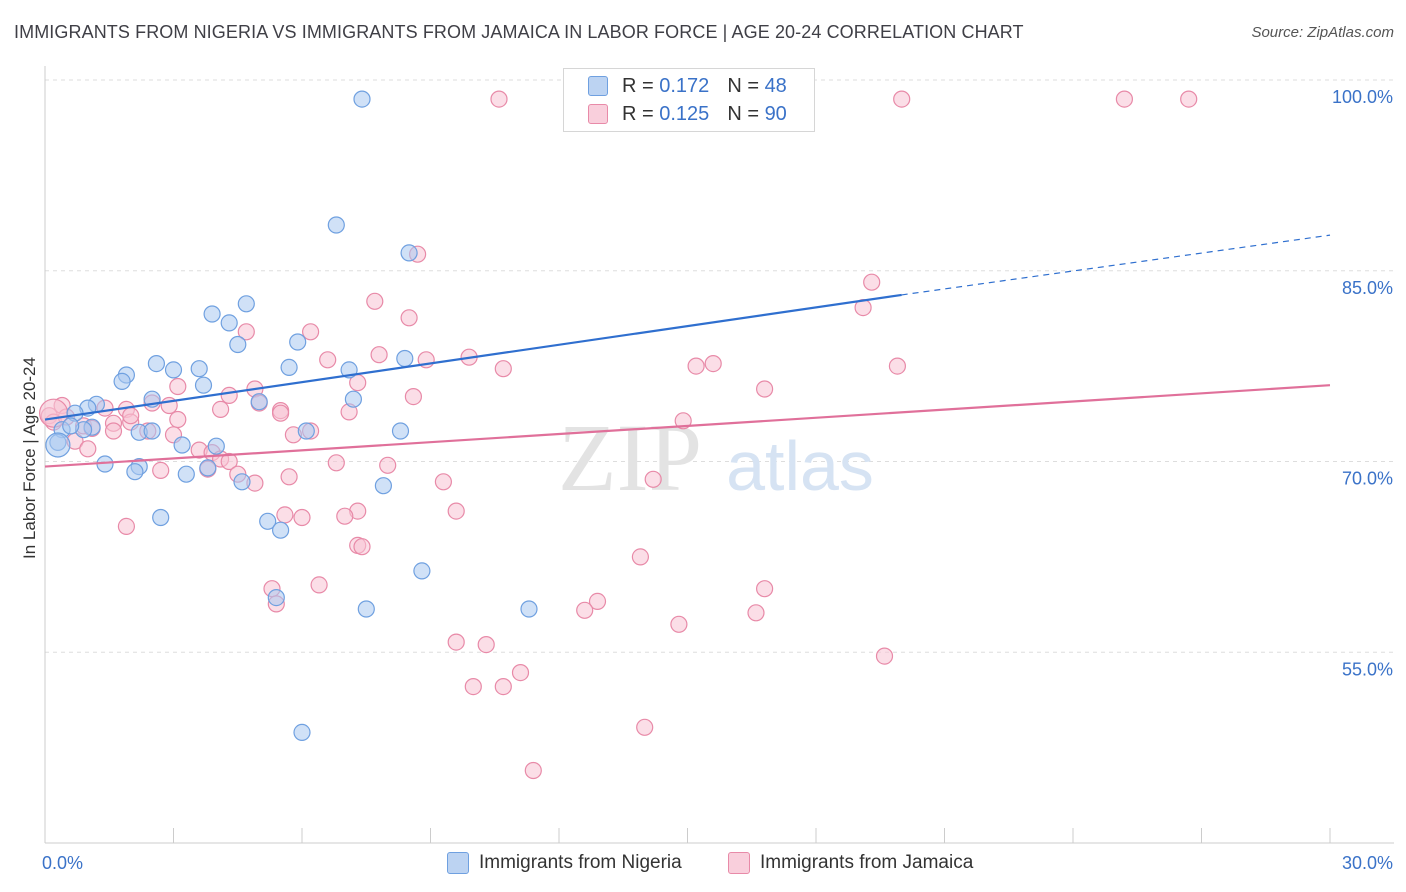  Describe the element at coordinates (775, 85) in the screenshot. I see `legend-n-value-nigeria: 48` at that location.